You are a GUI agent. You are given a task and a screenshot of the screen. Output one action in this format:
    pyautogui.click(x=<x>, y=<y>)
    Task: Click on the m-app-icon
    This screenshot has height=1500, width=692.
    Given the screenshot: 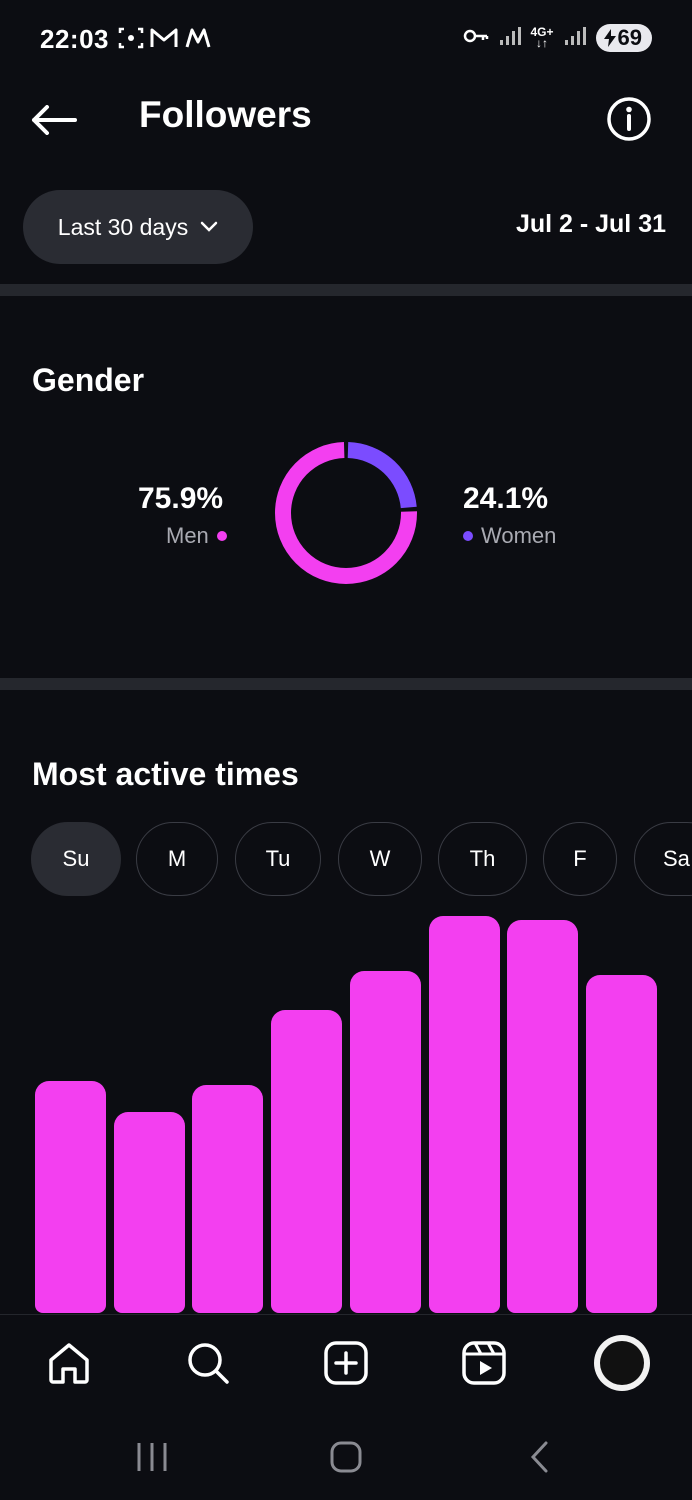 What is the action you would take?
    pyautogui.click(x=198, y=40)
    